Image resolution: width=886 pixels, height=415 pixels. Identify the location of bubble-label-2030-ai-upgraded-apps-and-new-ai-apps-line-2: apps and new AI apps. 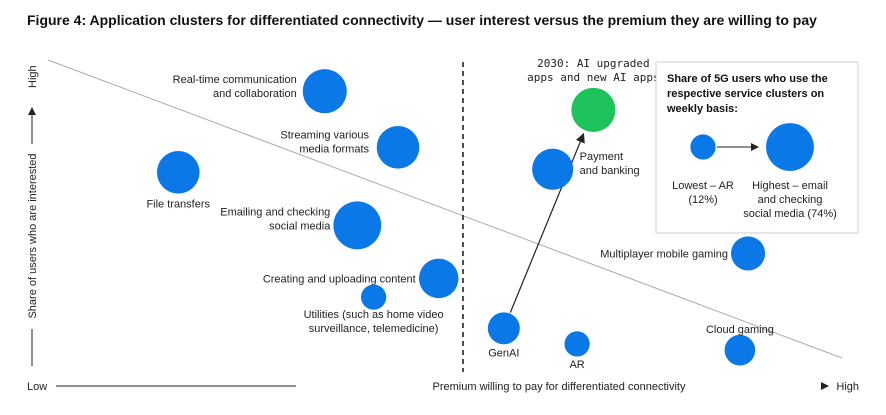
(593, 77).